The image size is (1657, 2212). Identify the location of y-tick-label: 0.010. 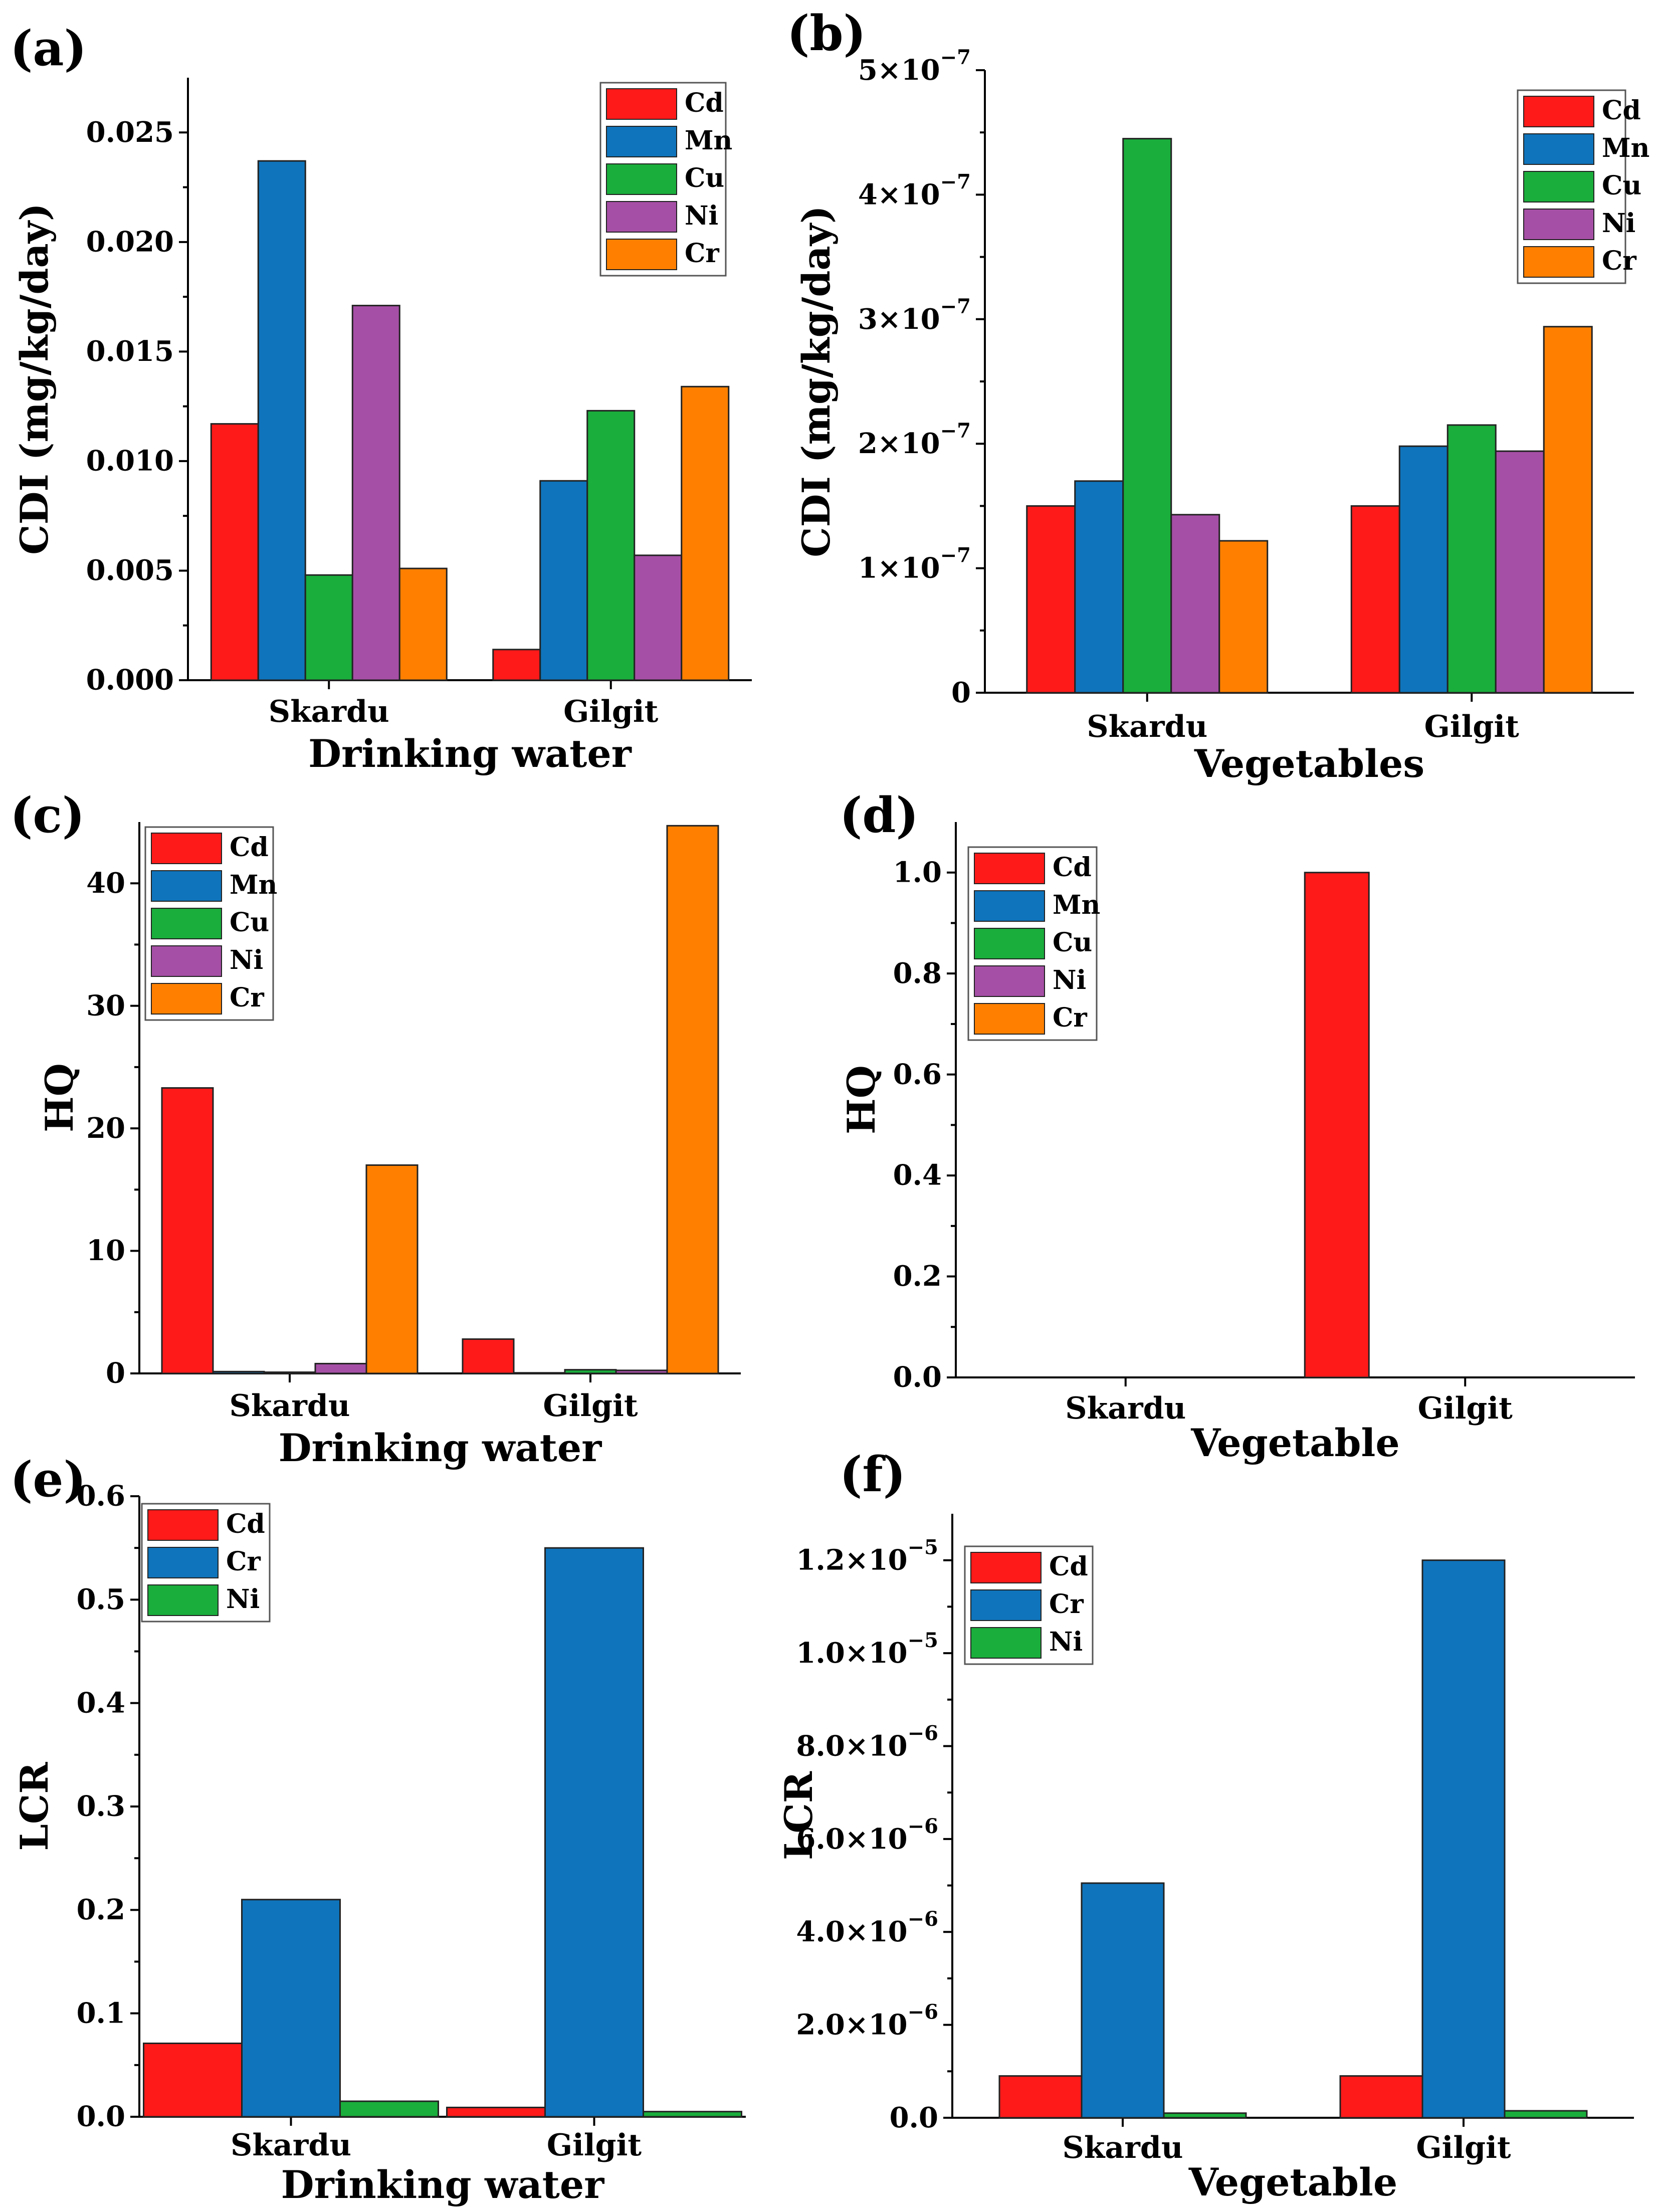
(130, 461).